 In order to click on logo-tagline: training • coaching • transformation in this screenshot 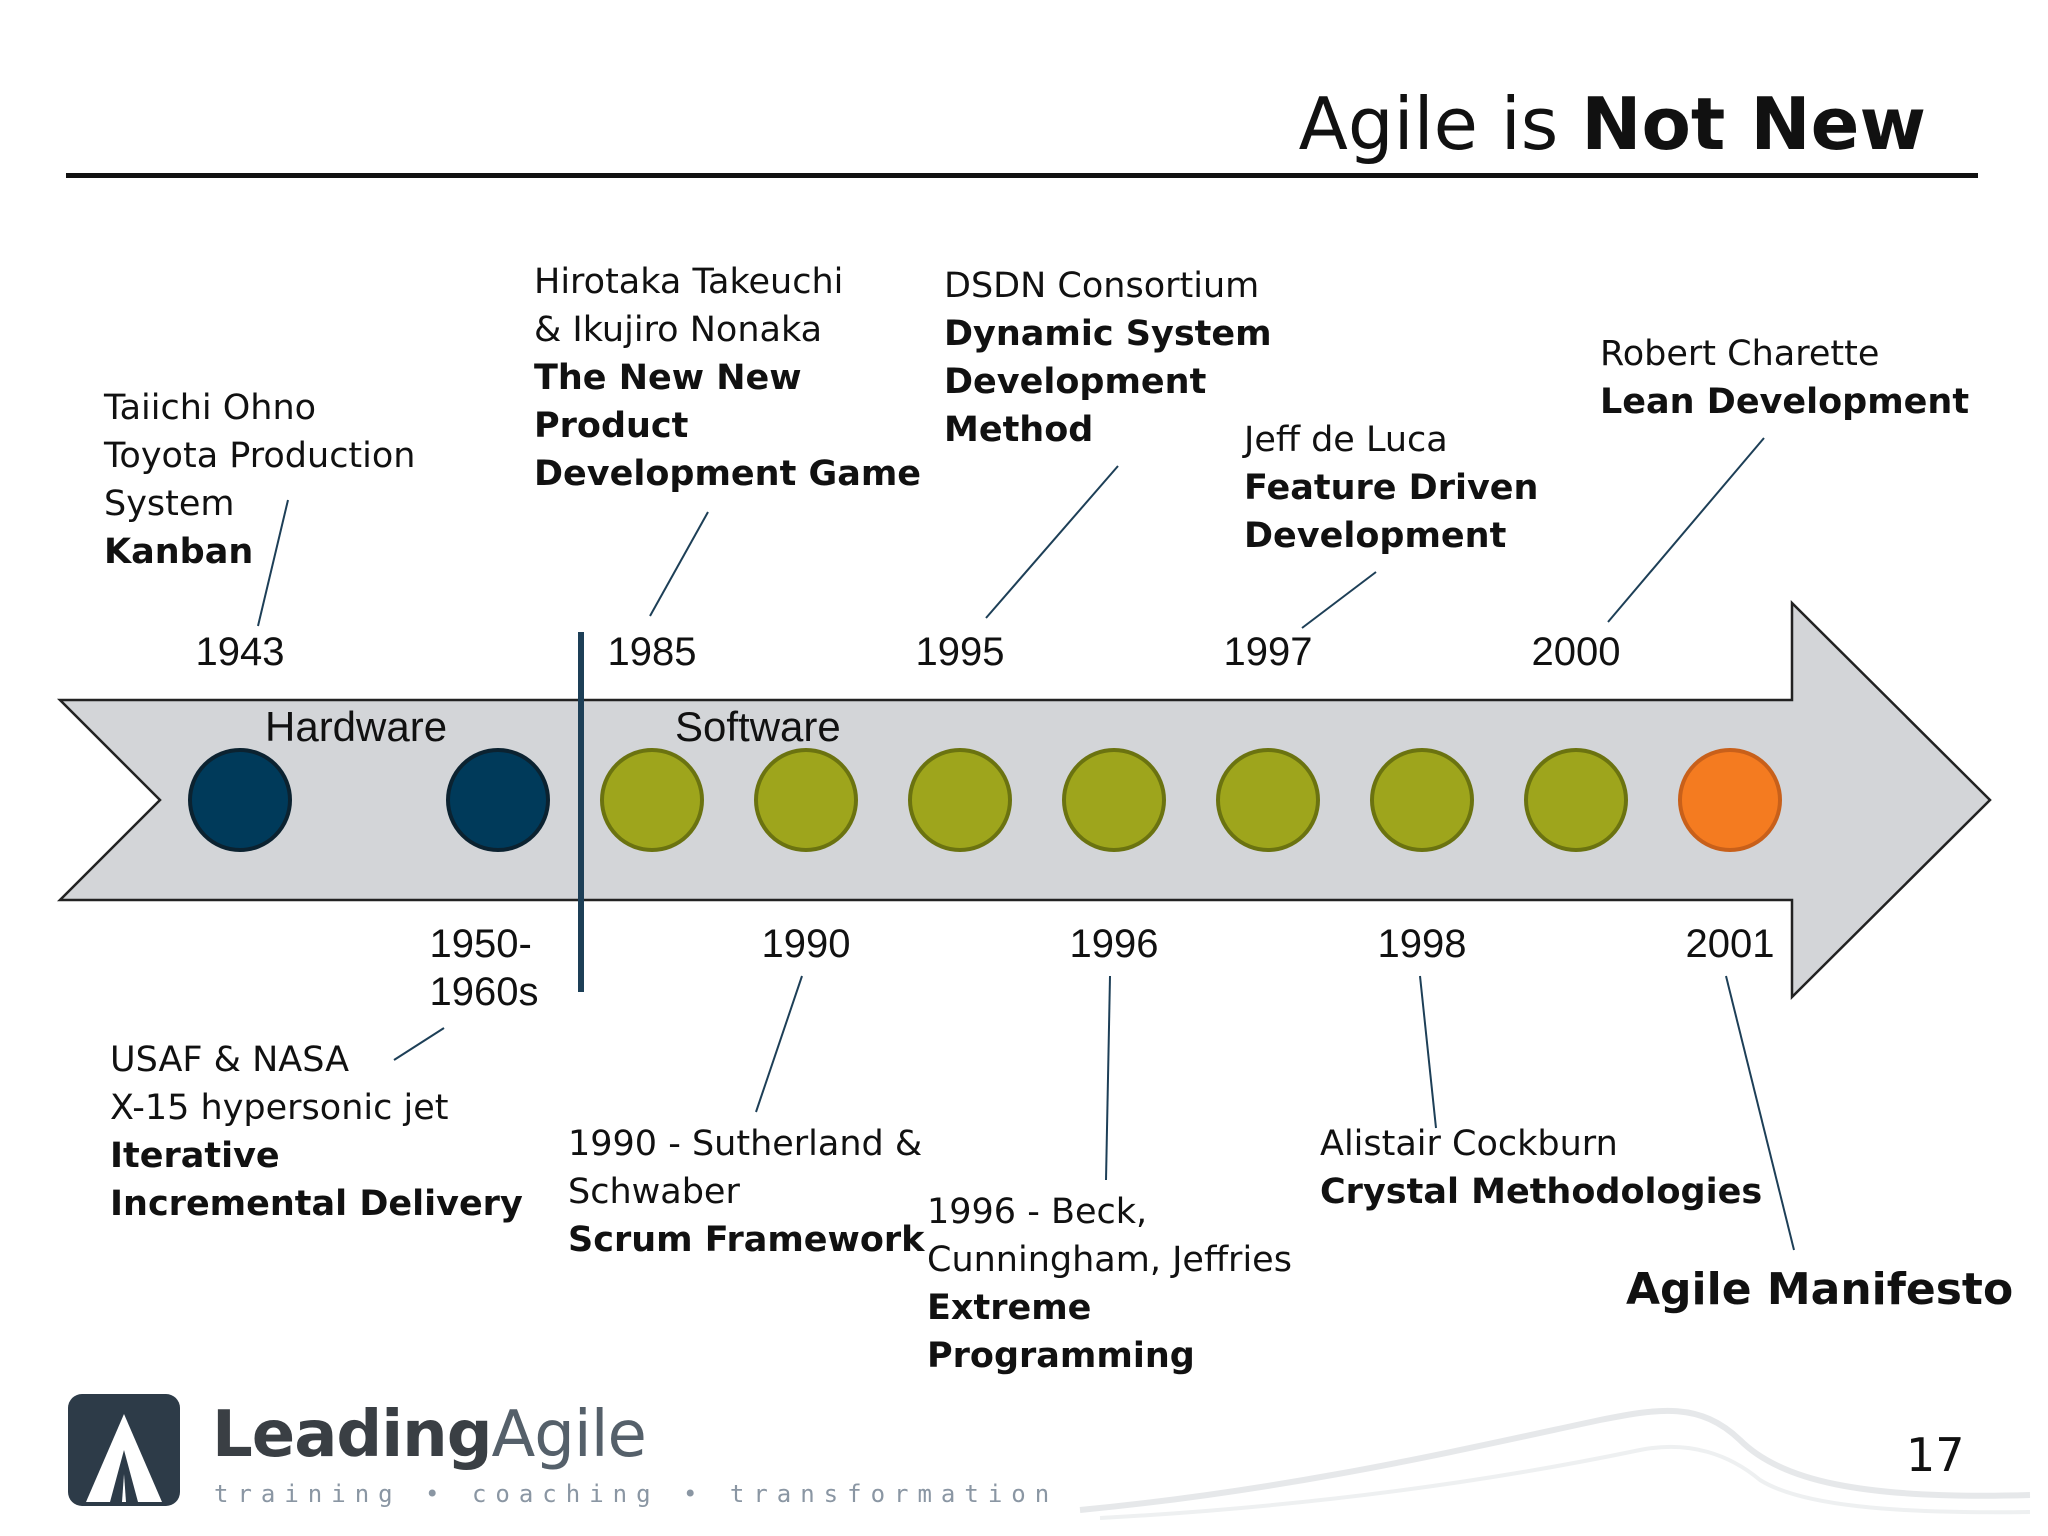, I will do `click(636, 1494)`.